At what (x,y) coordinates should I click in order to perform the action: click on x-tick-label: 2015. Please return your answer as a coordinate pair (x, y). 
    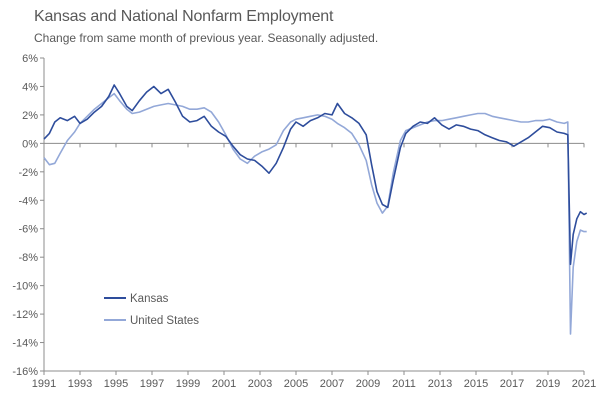
    Looking at the image, I should click on (476, 384).